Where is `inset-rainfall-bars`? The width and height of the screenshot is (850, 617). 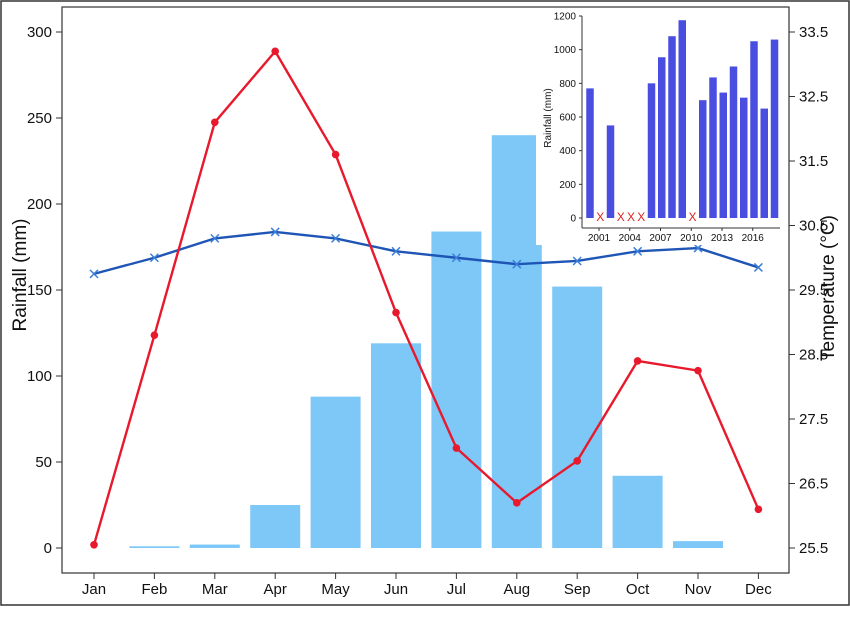
inset-rainfall-bars is located at coordinates (682, 119).